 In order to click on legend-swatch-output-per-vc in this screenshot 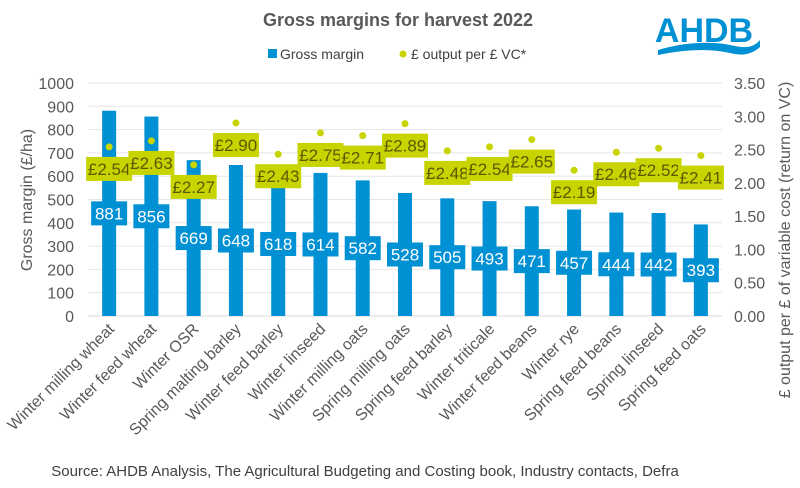, I will do `click(403, 54)`.